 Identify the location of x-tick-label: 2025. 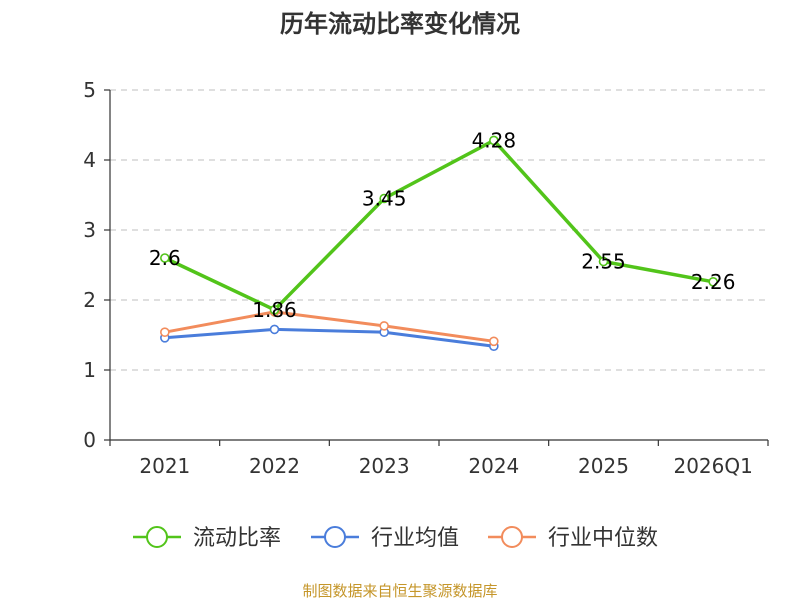
(603, 466).